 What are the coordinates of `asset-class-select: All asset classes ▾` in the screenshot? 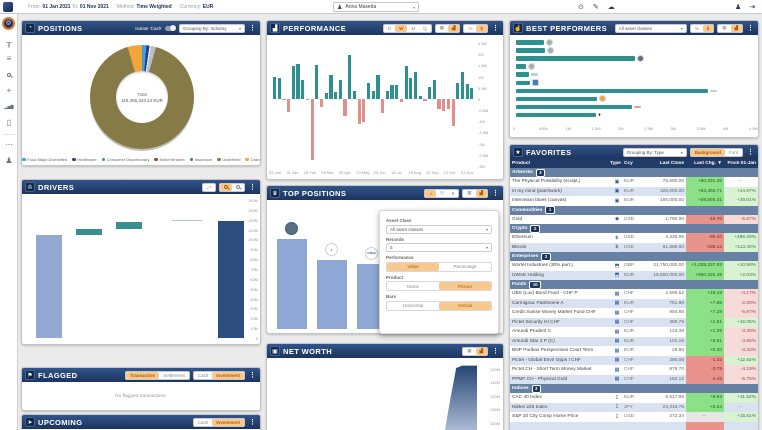 It's located at (439, 229).